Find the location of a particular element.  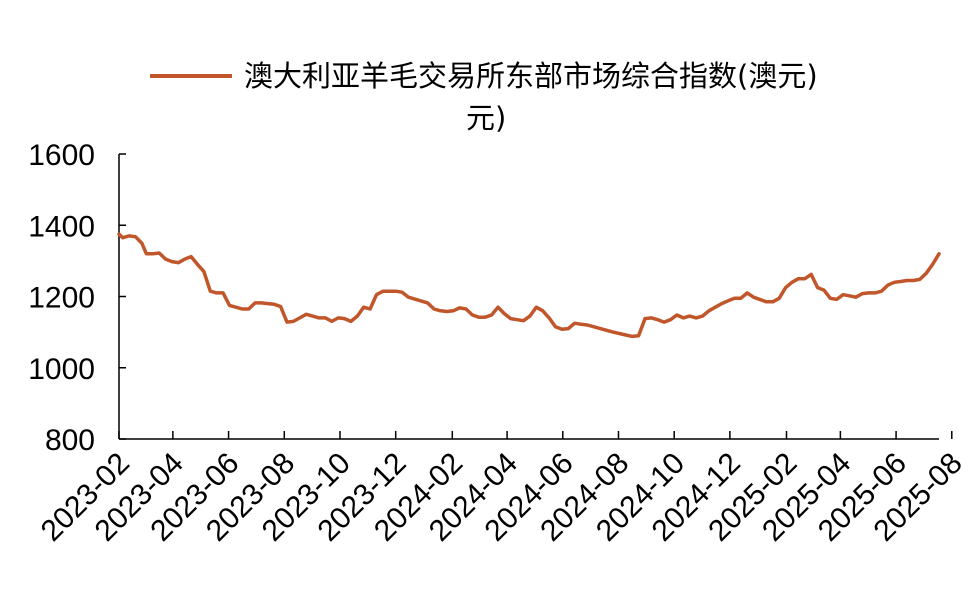

y-tick-label: 1200 is located at coordinates (61, 298).